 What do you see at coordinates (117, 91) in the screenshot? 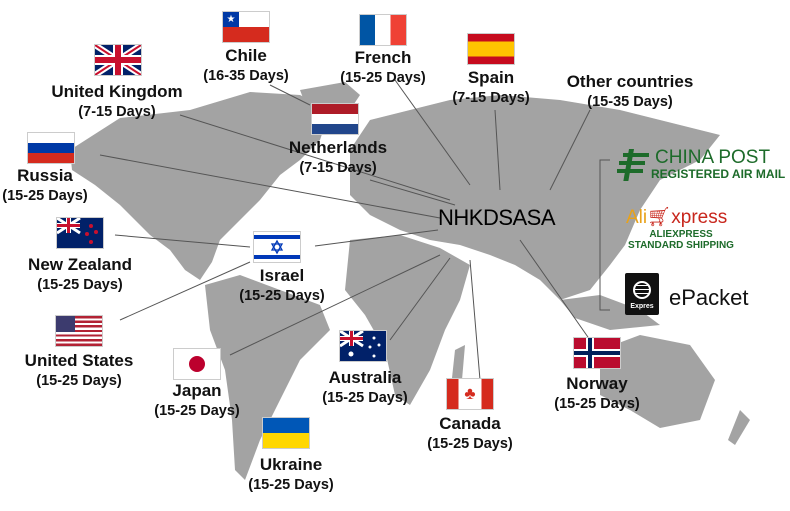
I see `country-name: United Kingdom` at bounding box center [117, 91].